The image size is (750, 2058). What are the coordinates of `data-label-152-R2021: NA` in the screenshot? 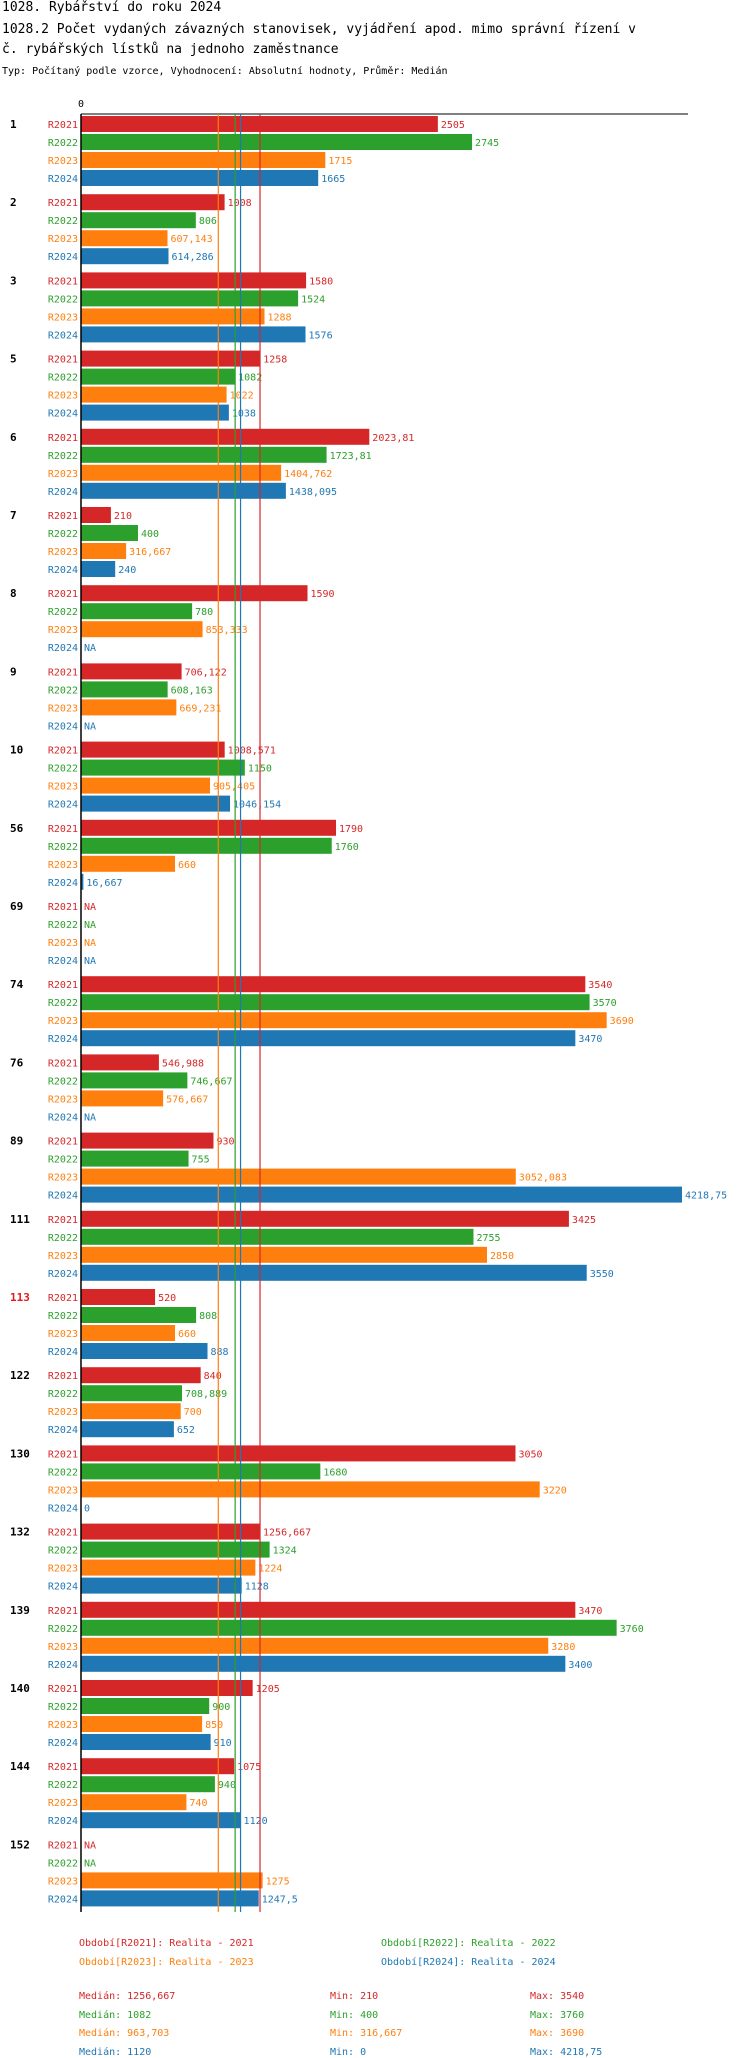 It's located at (90, 1845).